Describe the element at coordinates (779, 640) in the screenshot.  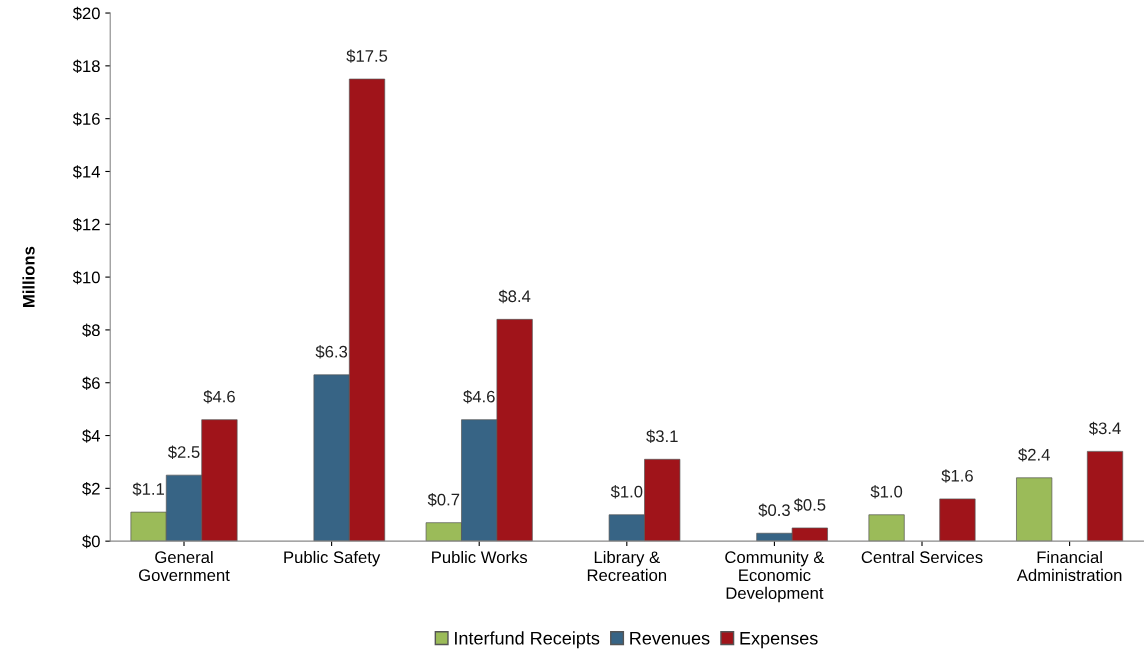
I see `legend-label: Expenses` at that location.